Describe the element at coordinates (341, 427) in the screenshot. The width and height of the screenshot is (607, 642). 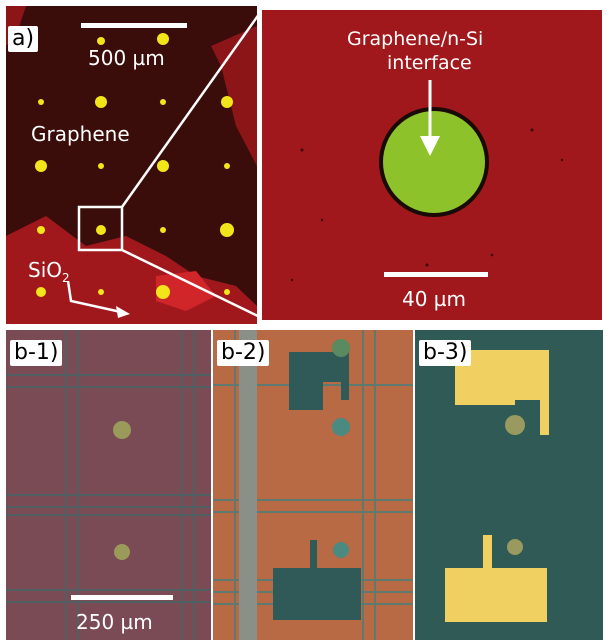
I see `panel-b2-dot-upper` at that location.